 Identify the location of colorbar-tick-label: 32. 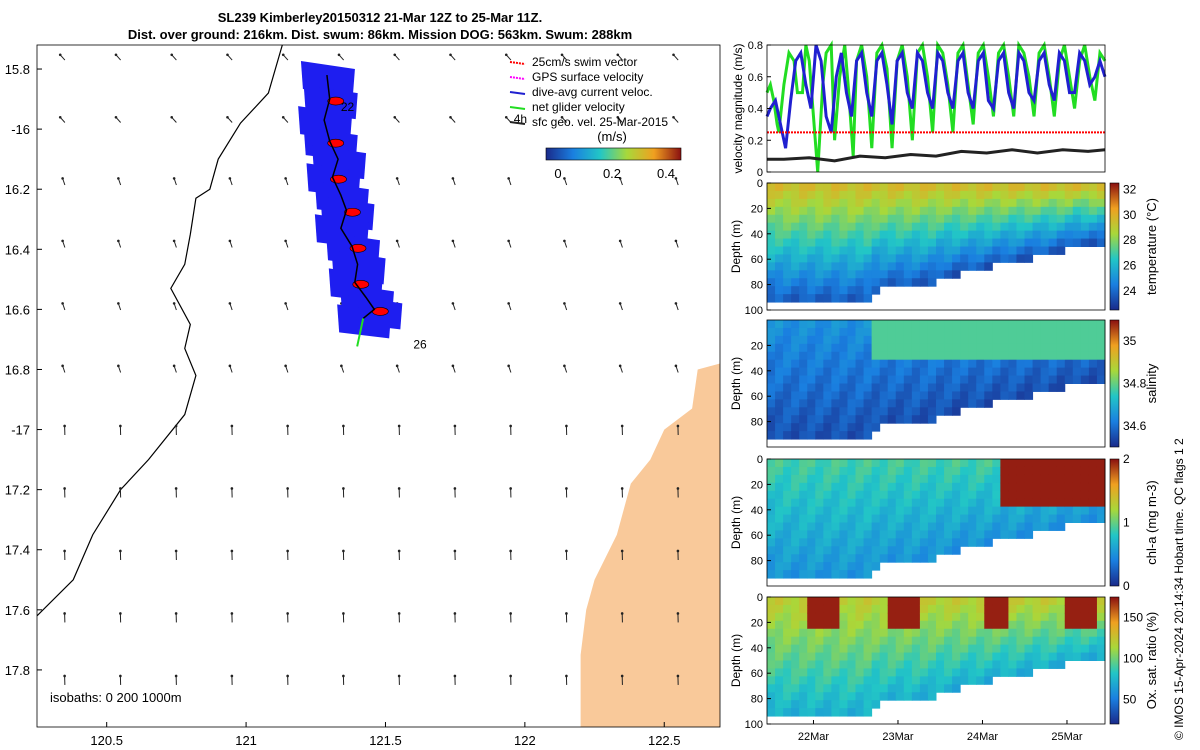
(1130, 189).